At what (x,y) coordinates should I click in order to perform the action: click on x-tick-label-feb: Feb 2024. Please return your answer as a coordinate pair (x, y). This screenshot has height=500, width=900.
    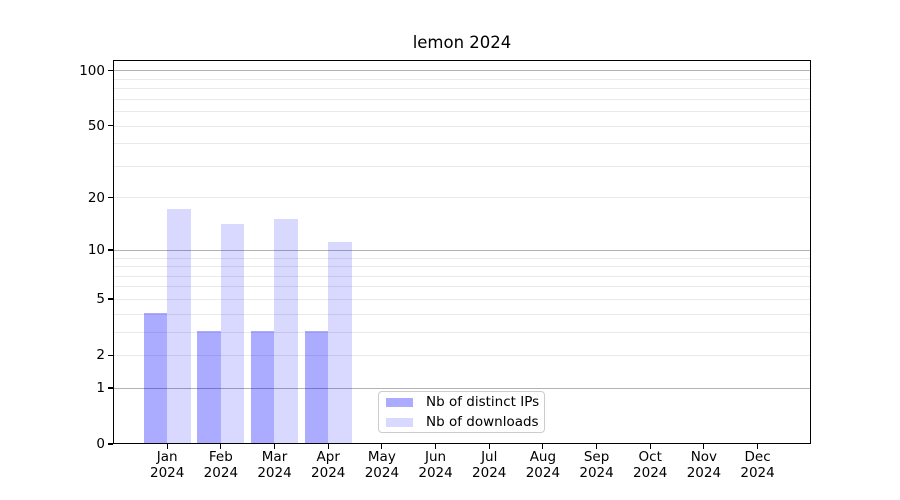
    Looking at the image, I should click on (221, 465).